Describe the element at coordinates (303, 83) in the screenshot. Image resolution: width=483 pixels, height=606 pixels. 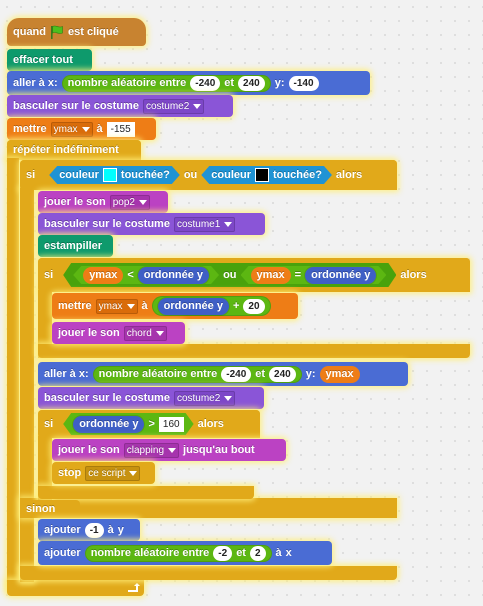
I see `goto-y-value: -140` at that location.